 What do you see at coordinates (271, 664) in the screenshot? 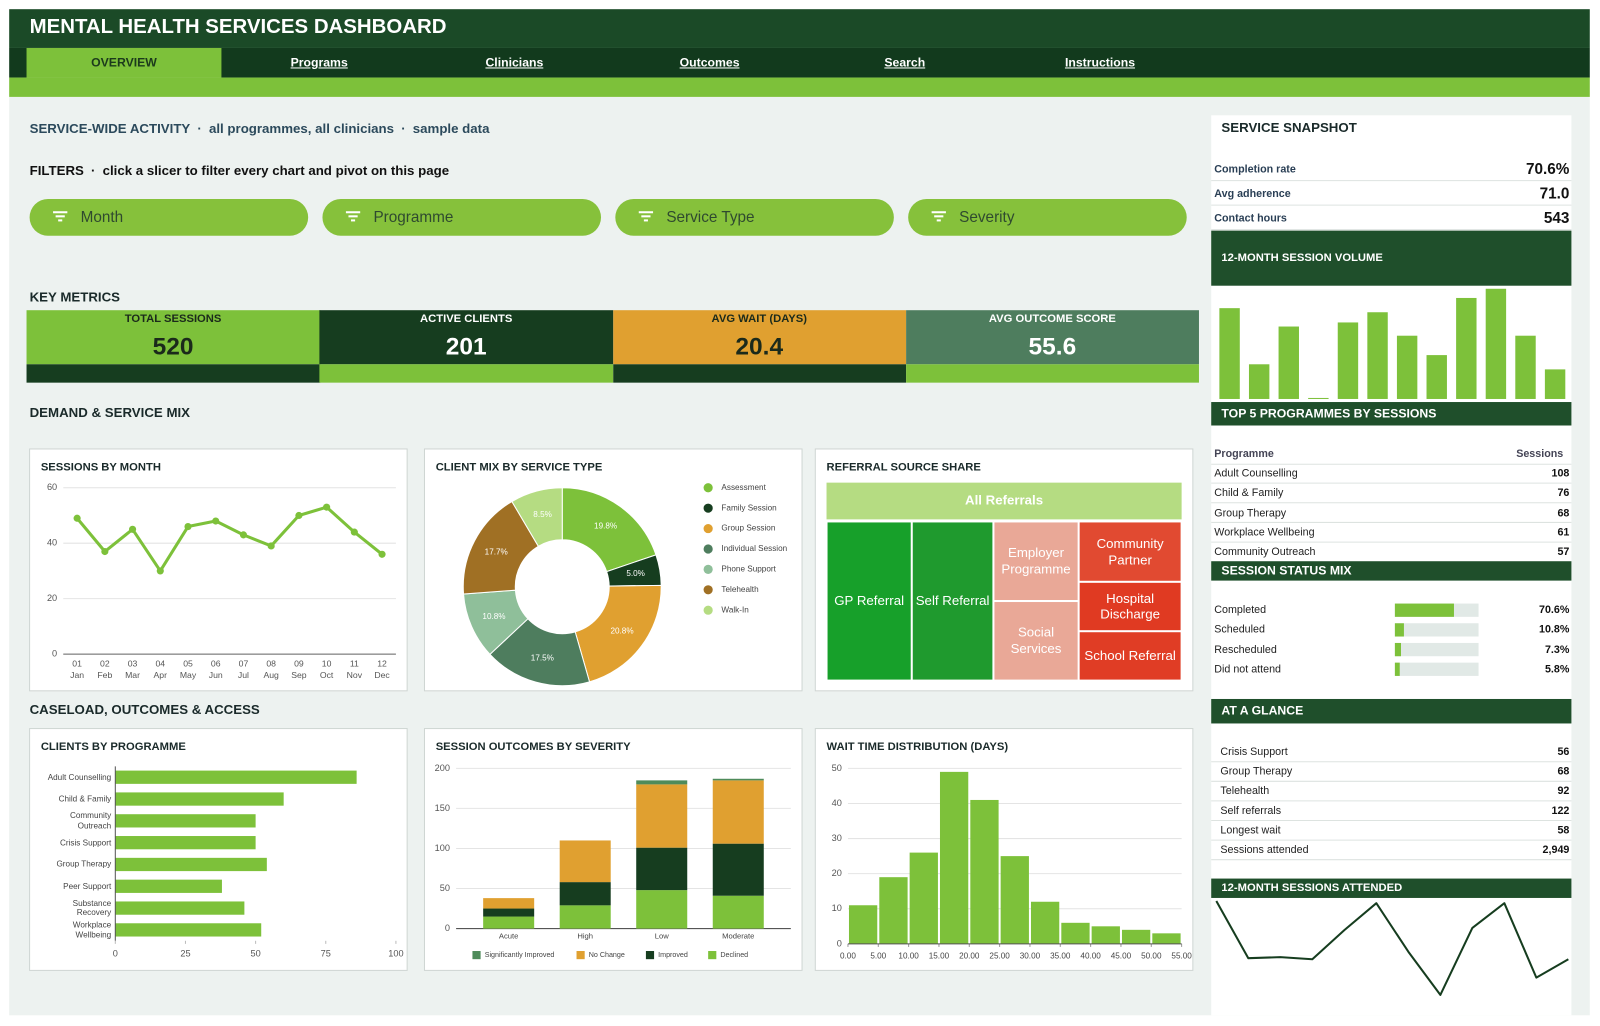
I see `x-tick-label: 08` at bounding box center [271, 664].